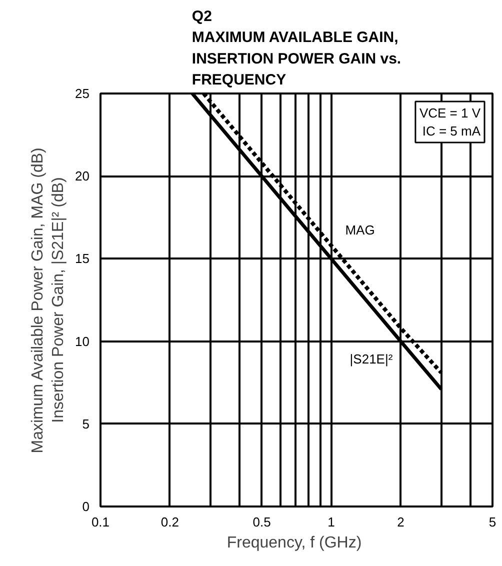  Describe the element at coordinates (372, 358) in the screenshot. I see `series-label: |S21E|²` at that location.